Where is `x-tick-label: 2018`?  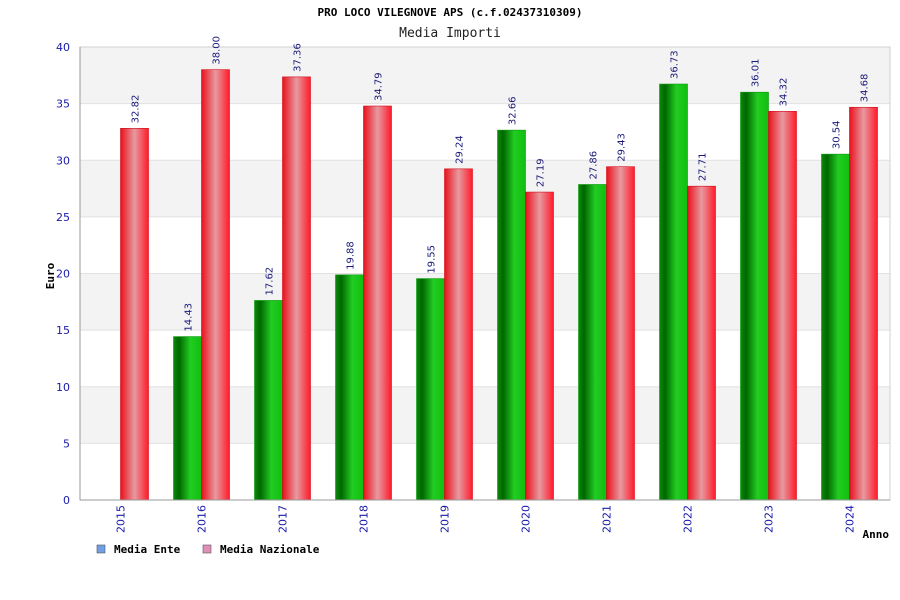
x-tick-label: 2018 is located at coordinates (364, 519).